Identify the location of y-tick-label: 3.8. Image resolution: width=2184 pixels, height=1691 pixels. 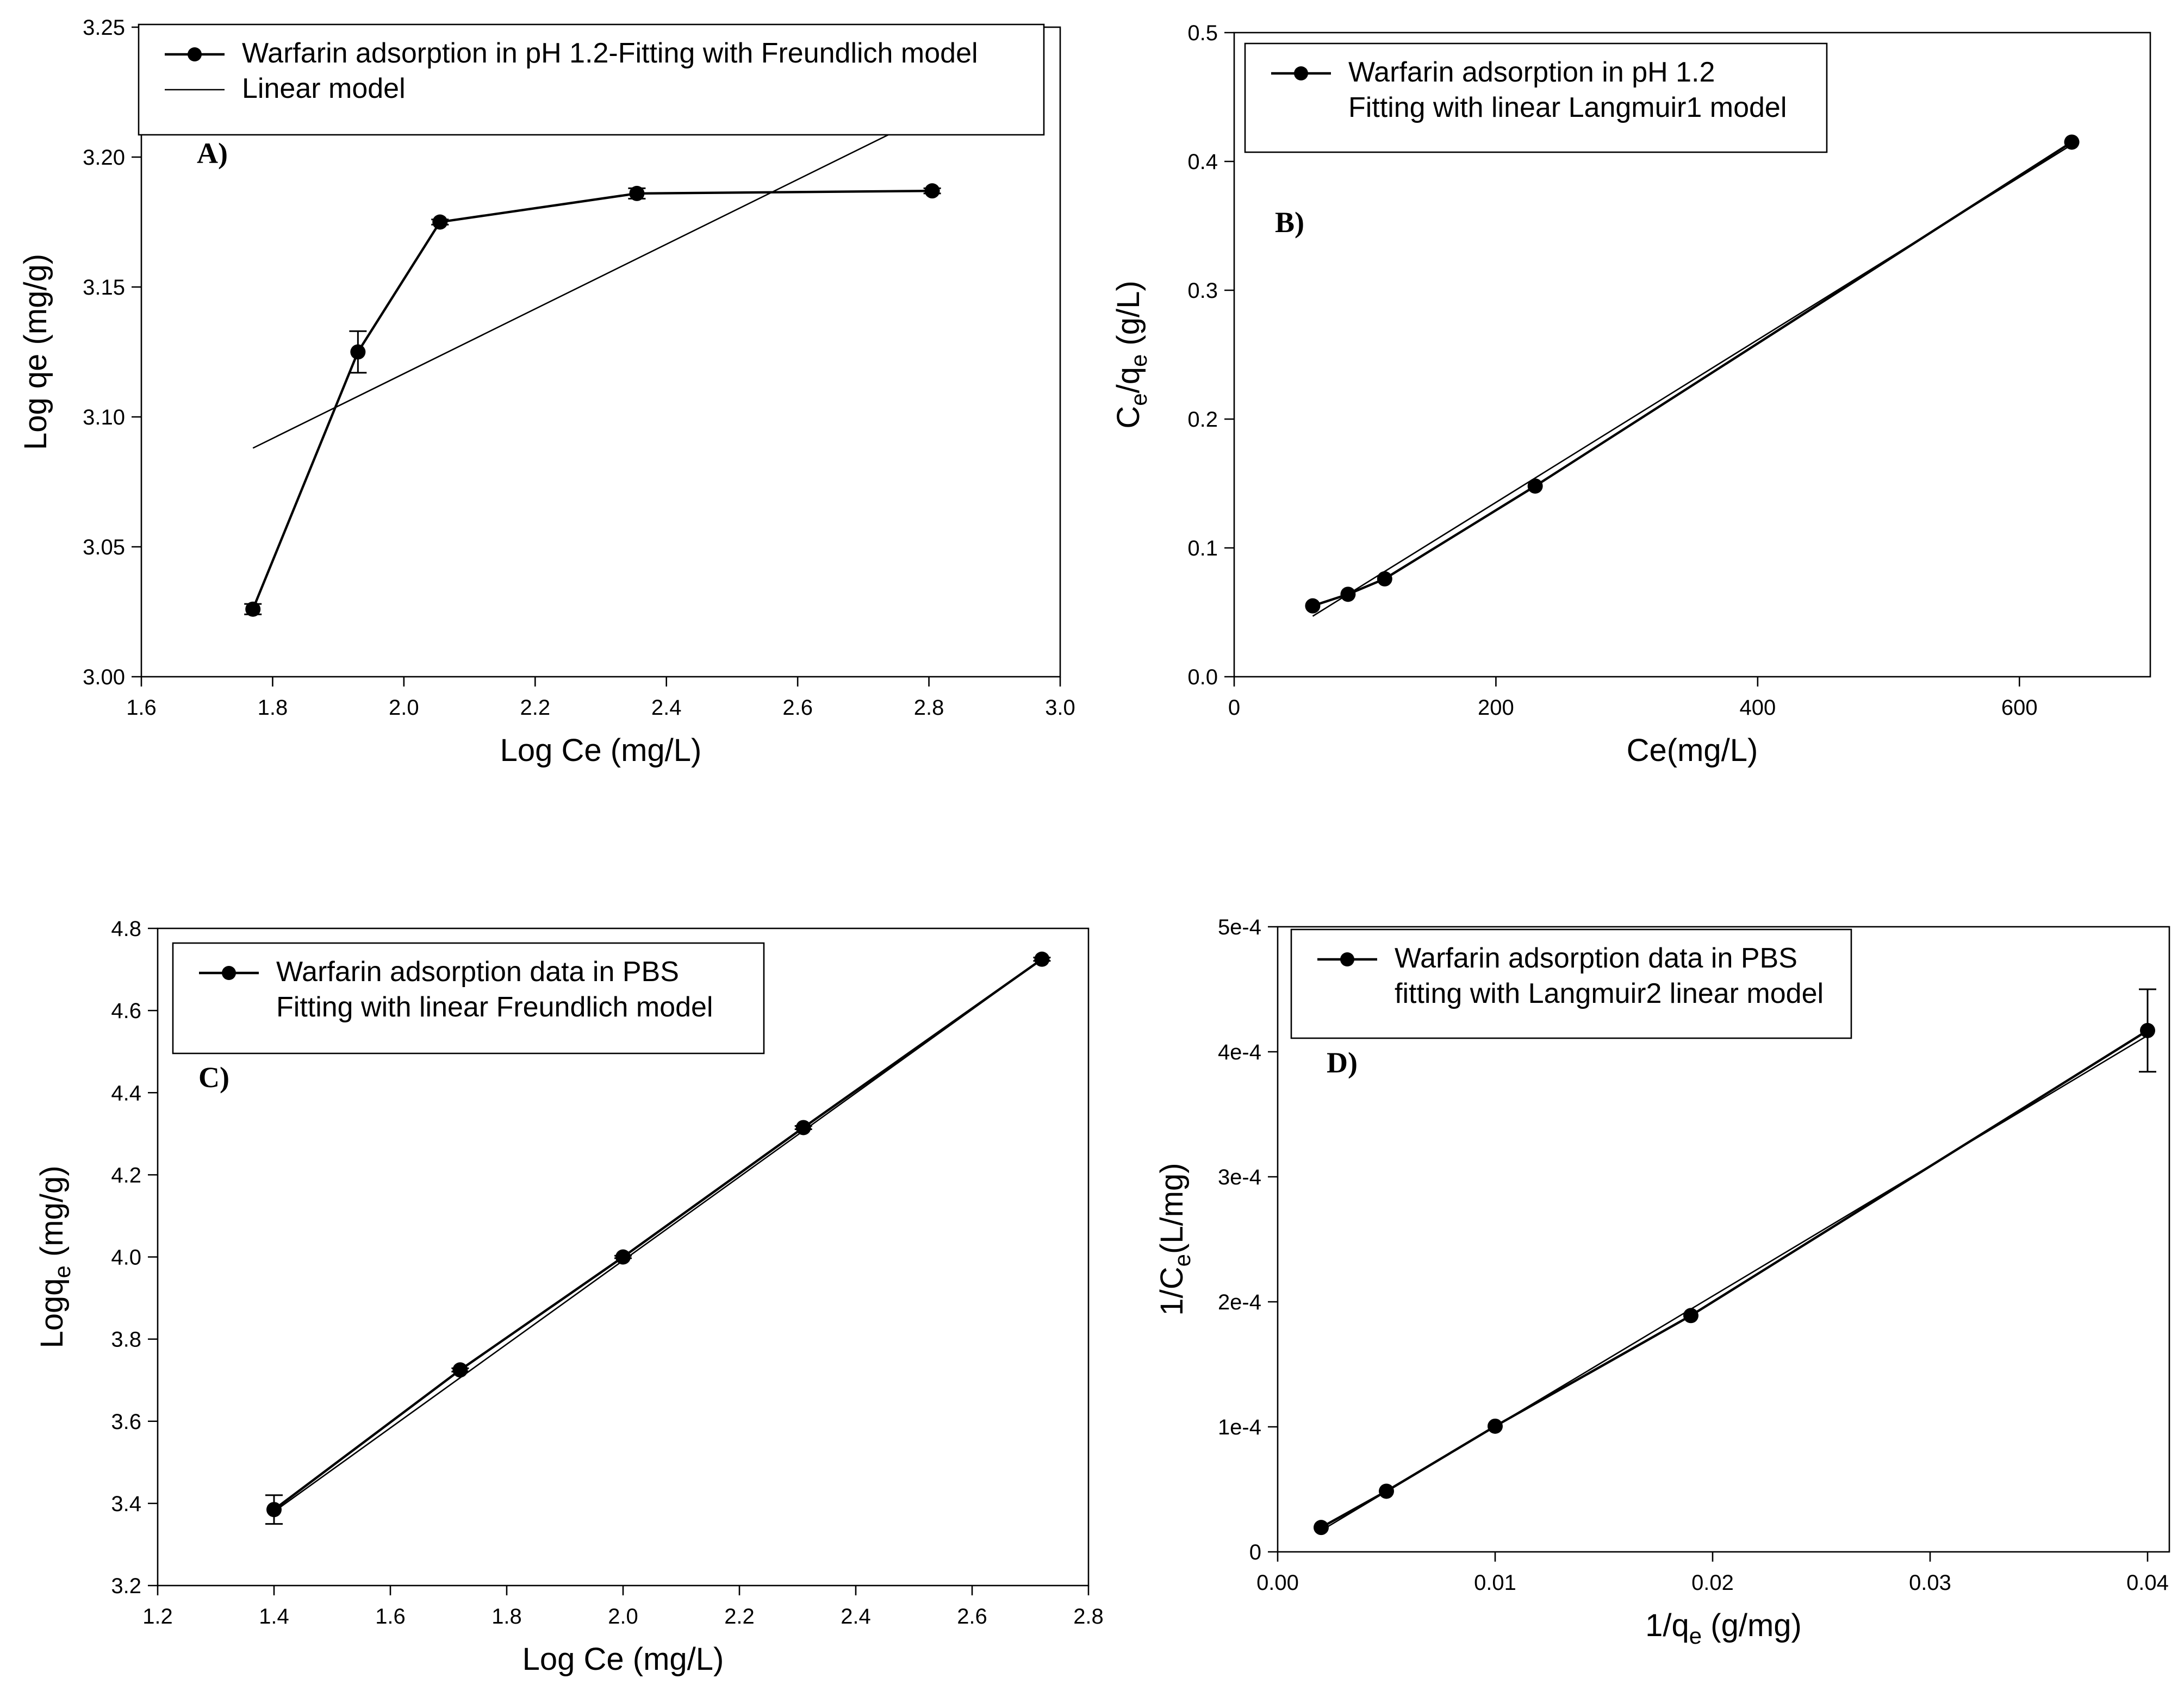
(126, 1340).